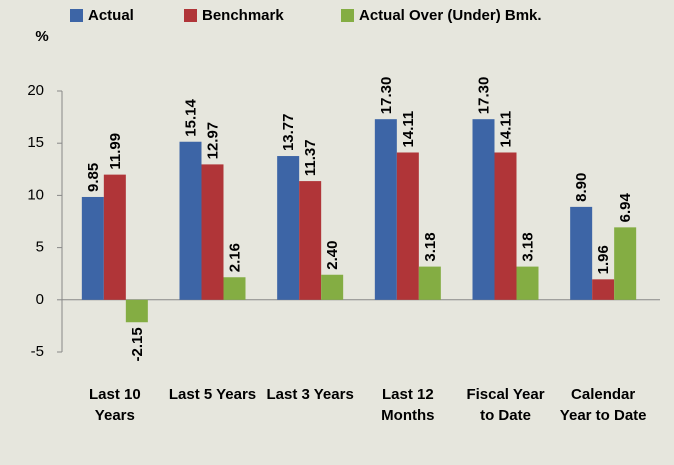  I want to click on x-tick-label: Last 12 Months, so click(408, 405).